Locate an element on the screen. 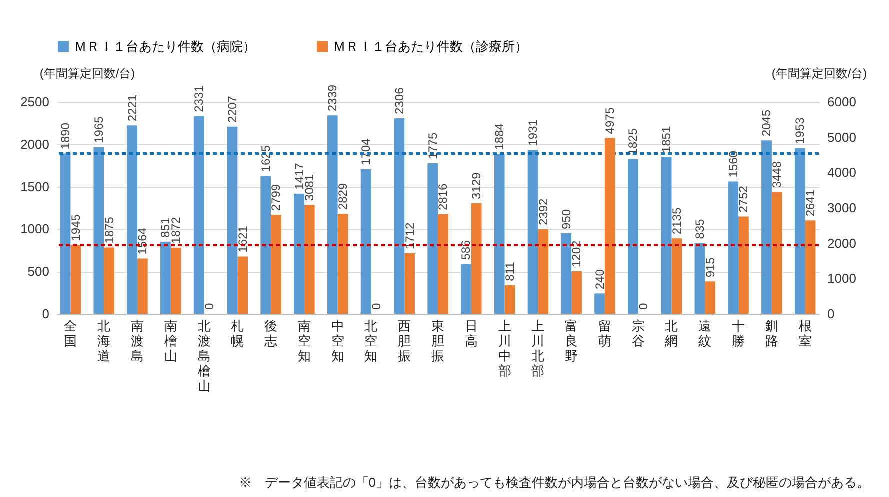 The height and width of the screenshot is (497, 889). data-label: 240 is located at coordinates (599, 279).